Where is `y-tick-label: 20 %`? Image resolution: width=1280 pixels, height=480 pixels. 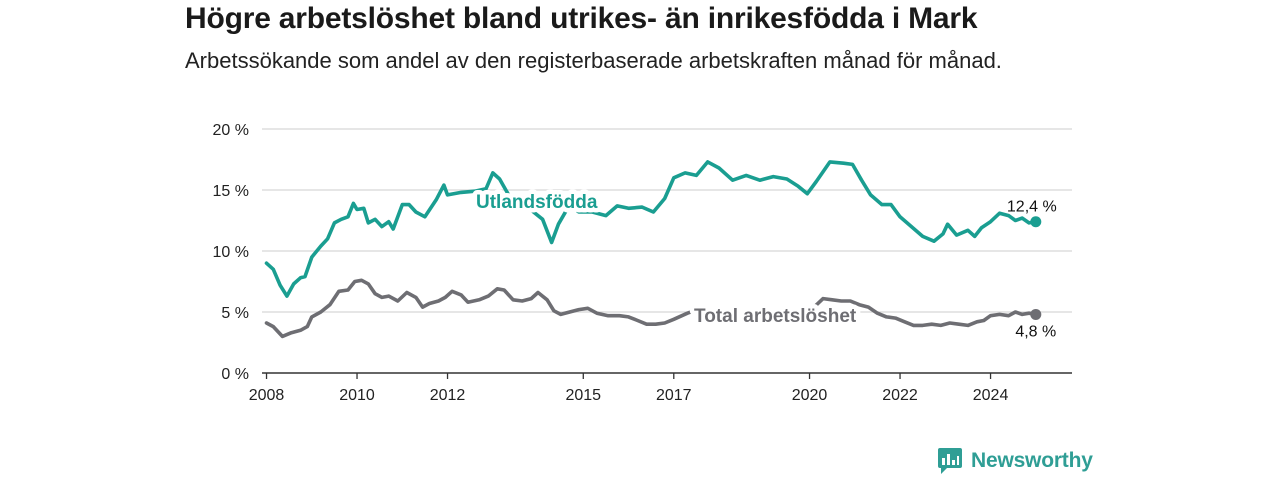 y-tick-label: 20 % is located at coordinates (231, 130).